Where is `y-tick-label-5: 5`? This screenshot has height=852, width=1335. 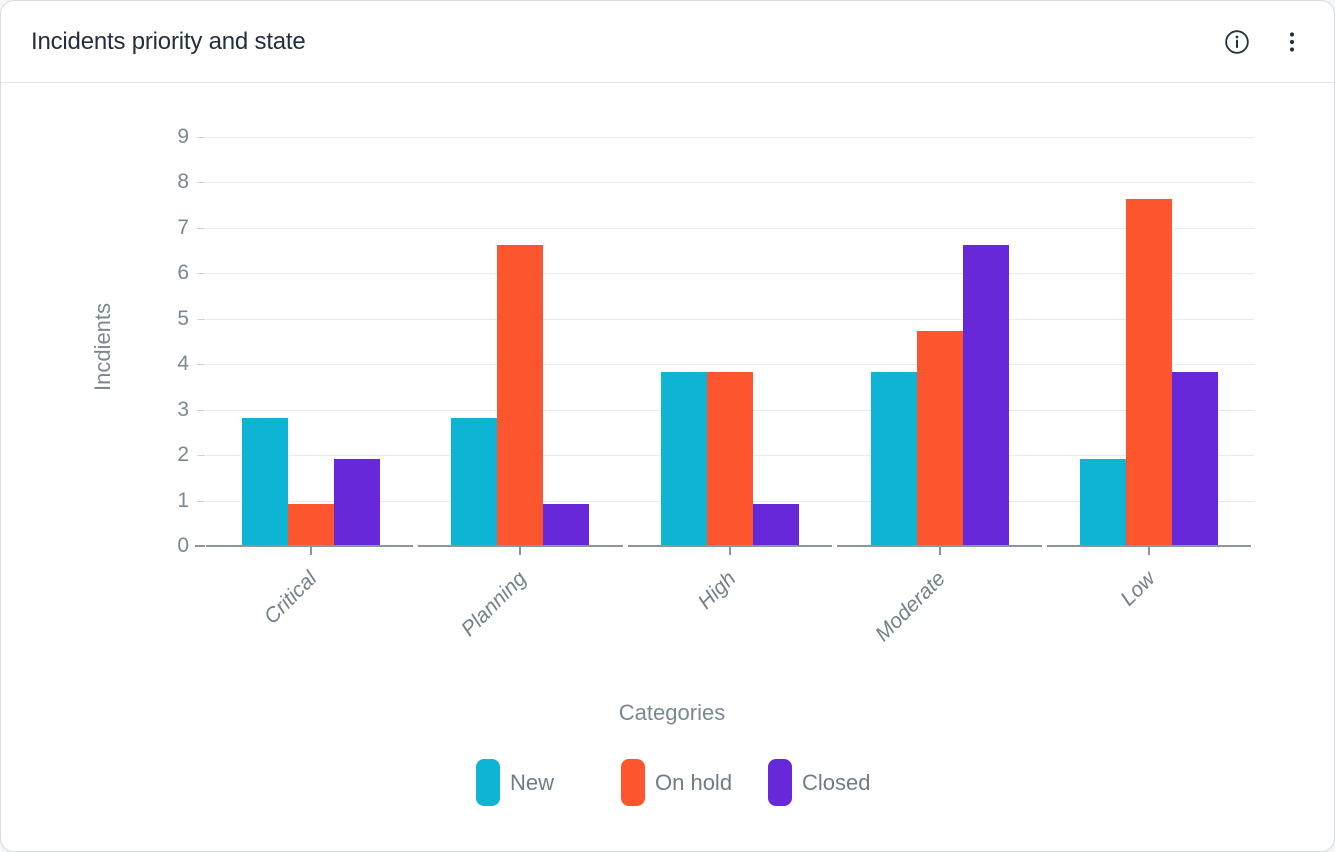 y-tick-label-5: 5 is located at coordinates (183, 318).